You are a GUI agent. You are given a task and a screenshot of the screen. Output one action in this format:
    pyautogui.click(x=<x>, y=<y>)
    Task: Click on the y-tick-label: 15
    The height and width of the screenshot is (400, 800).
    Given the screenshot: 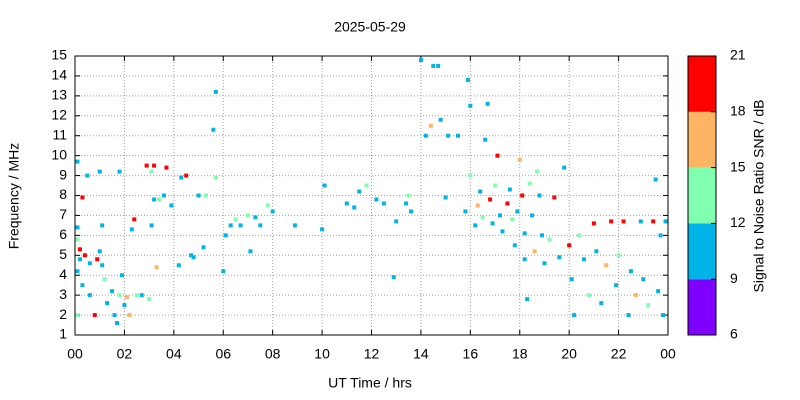 What is the action you would take?
    pyautogui.click(x=59, y=55)
    